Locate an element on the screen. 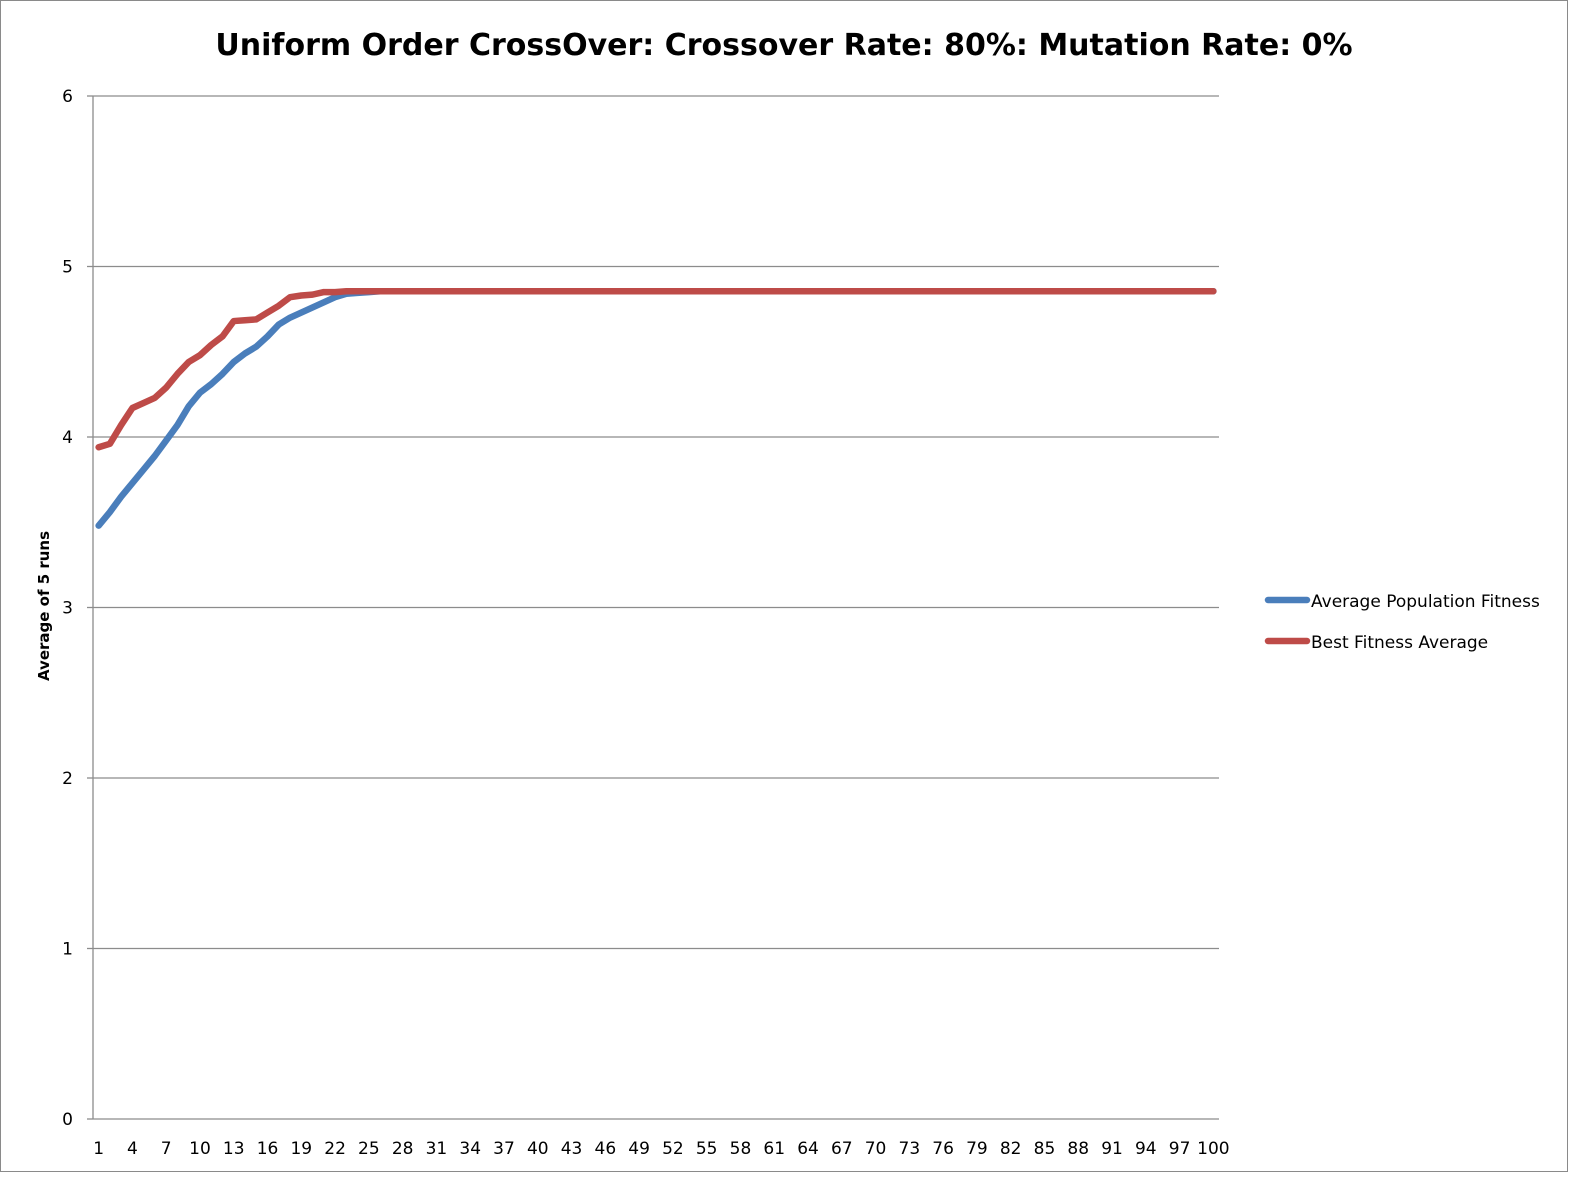  x-tick-label-49: 49 is located at coordinates (639, 1149).